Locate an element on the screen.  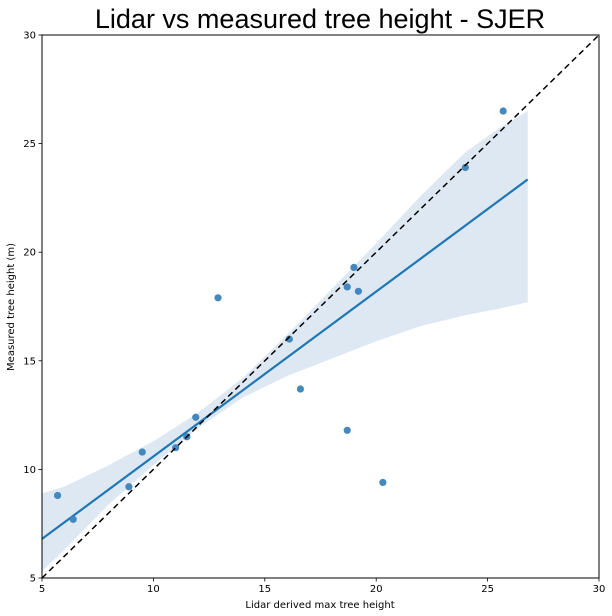
y-tick-label: 15 is located at coordinates (29, 361).